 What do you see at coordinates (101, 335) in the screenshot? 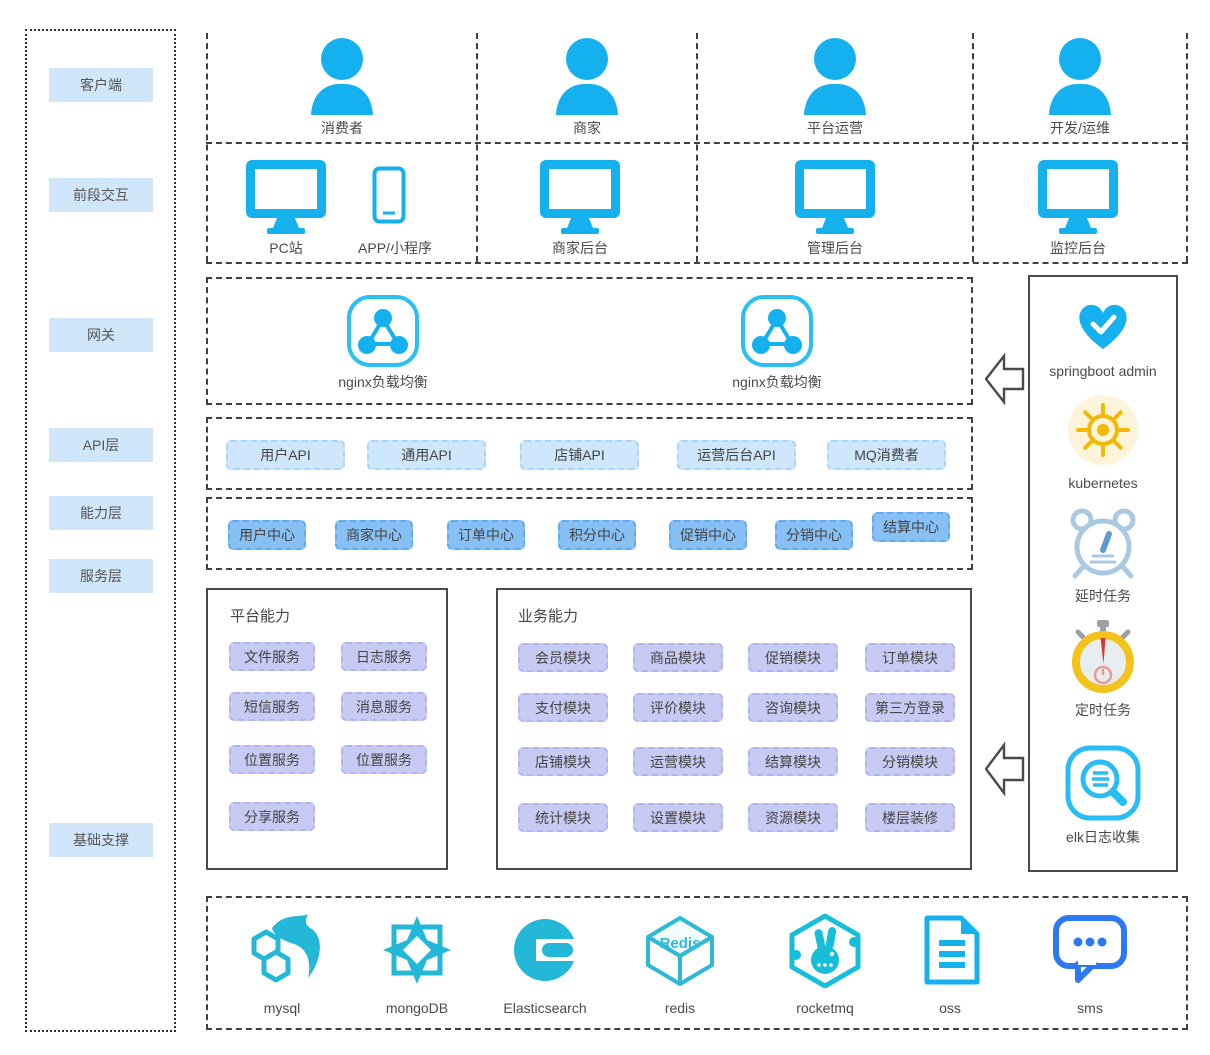
I see `sidebar-item-gateway: 网关` at bounding box center [101, 335].